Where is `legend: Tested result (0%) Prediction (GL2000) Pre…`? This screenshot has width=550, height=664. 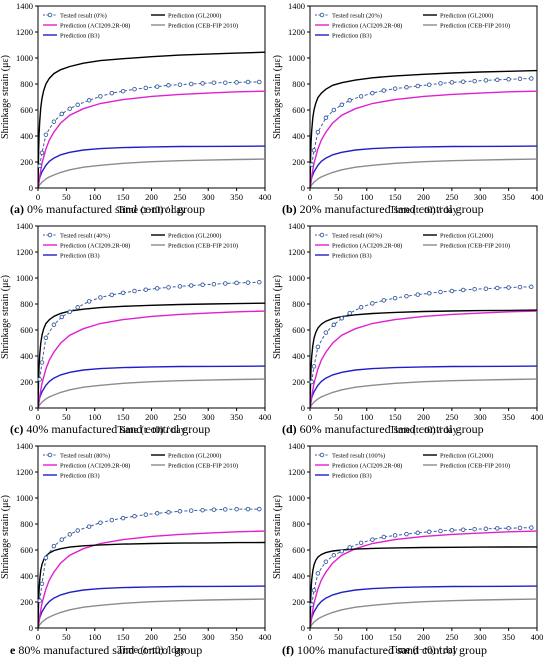
legend: Tested result (0%) Prediction (GL2000) Pre… is located at coordinates (140, 25).